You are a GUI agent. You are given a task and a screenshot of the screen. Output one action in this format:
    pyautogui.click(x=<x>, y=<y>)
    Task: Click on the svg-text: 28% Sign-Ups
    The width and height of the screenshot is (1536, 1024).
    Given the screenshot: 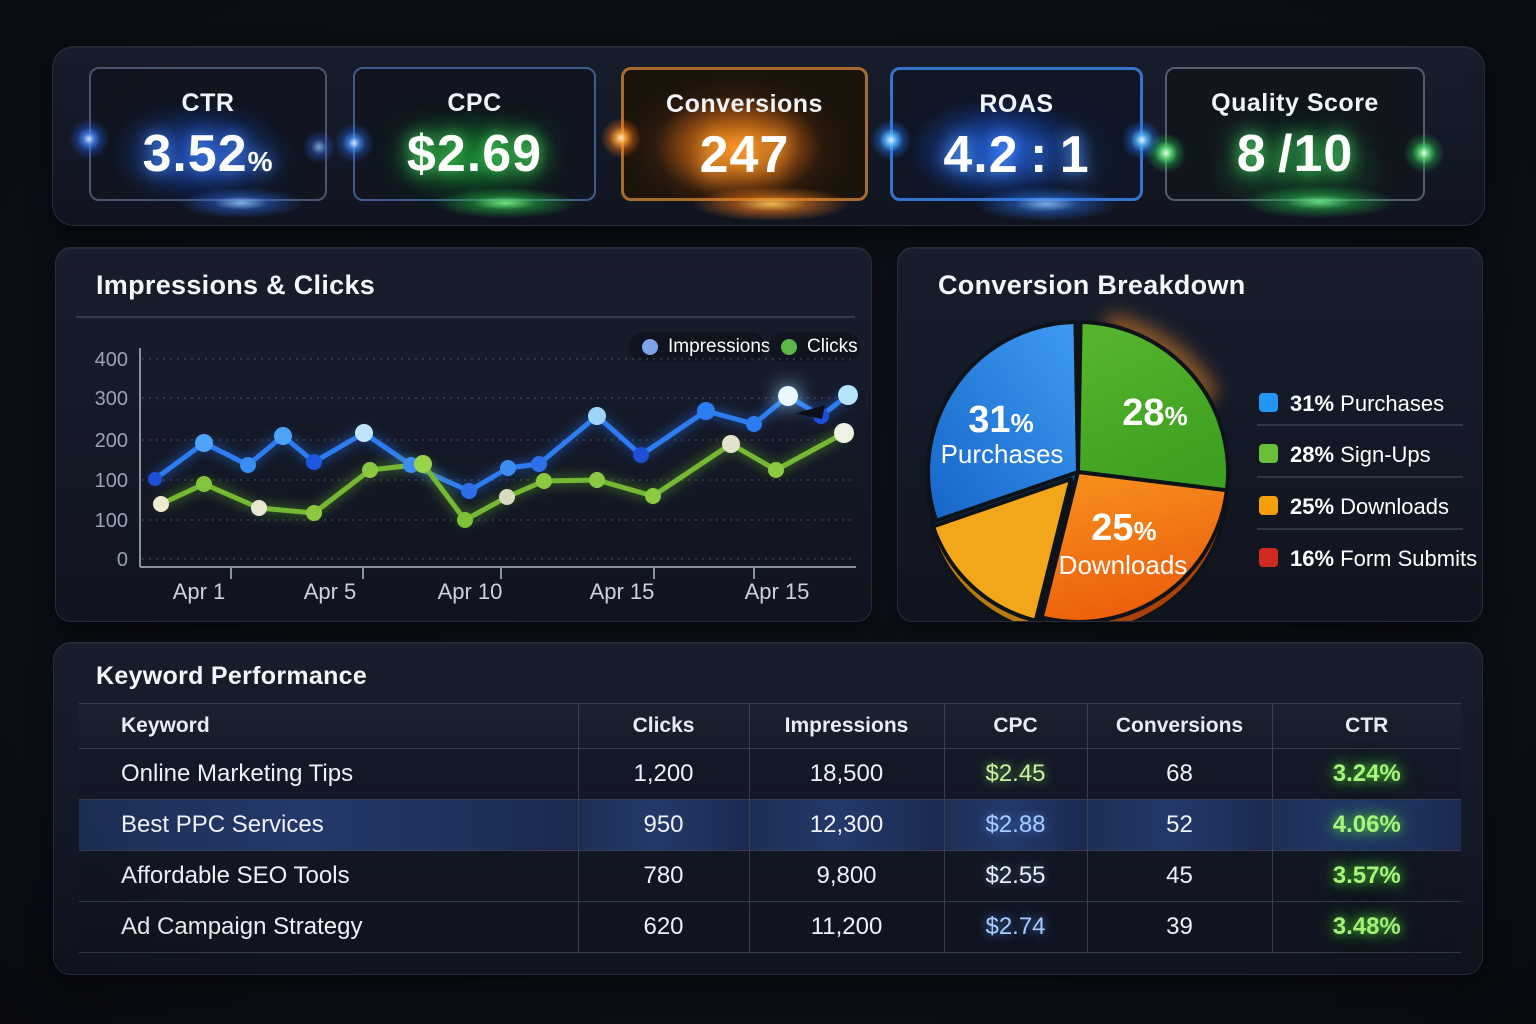 What is the action you would take?
    pyautogui.click(x=1360, y=454)
    